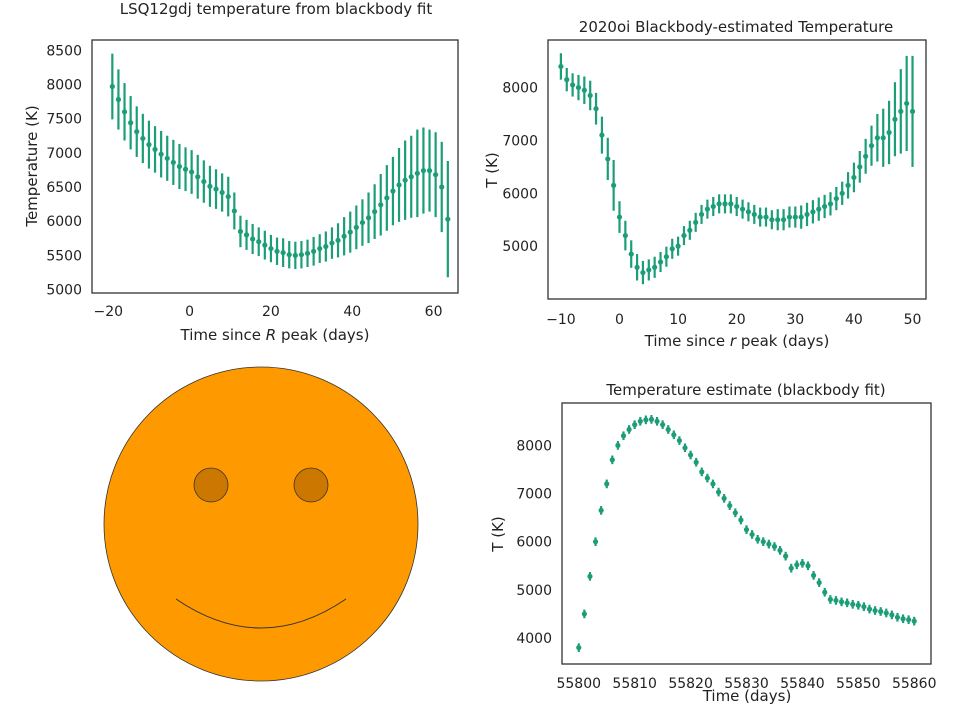 This screenshot has height=720, width=960. I want to click on x-tick-label: 10, so click(678, 320).